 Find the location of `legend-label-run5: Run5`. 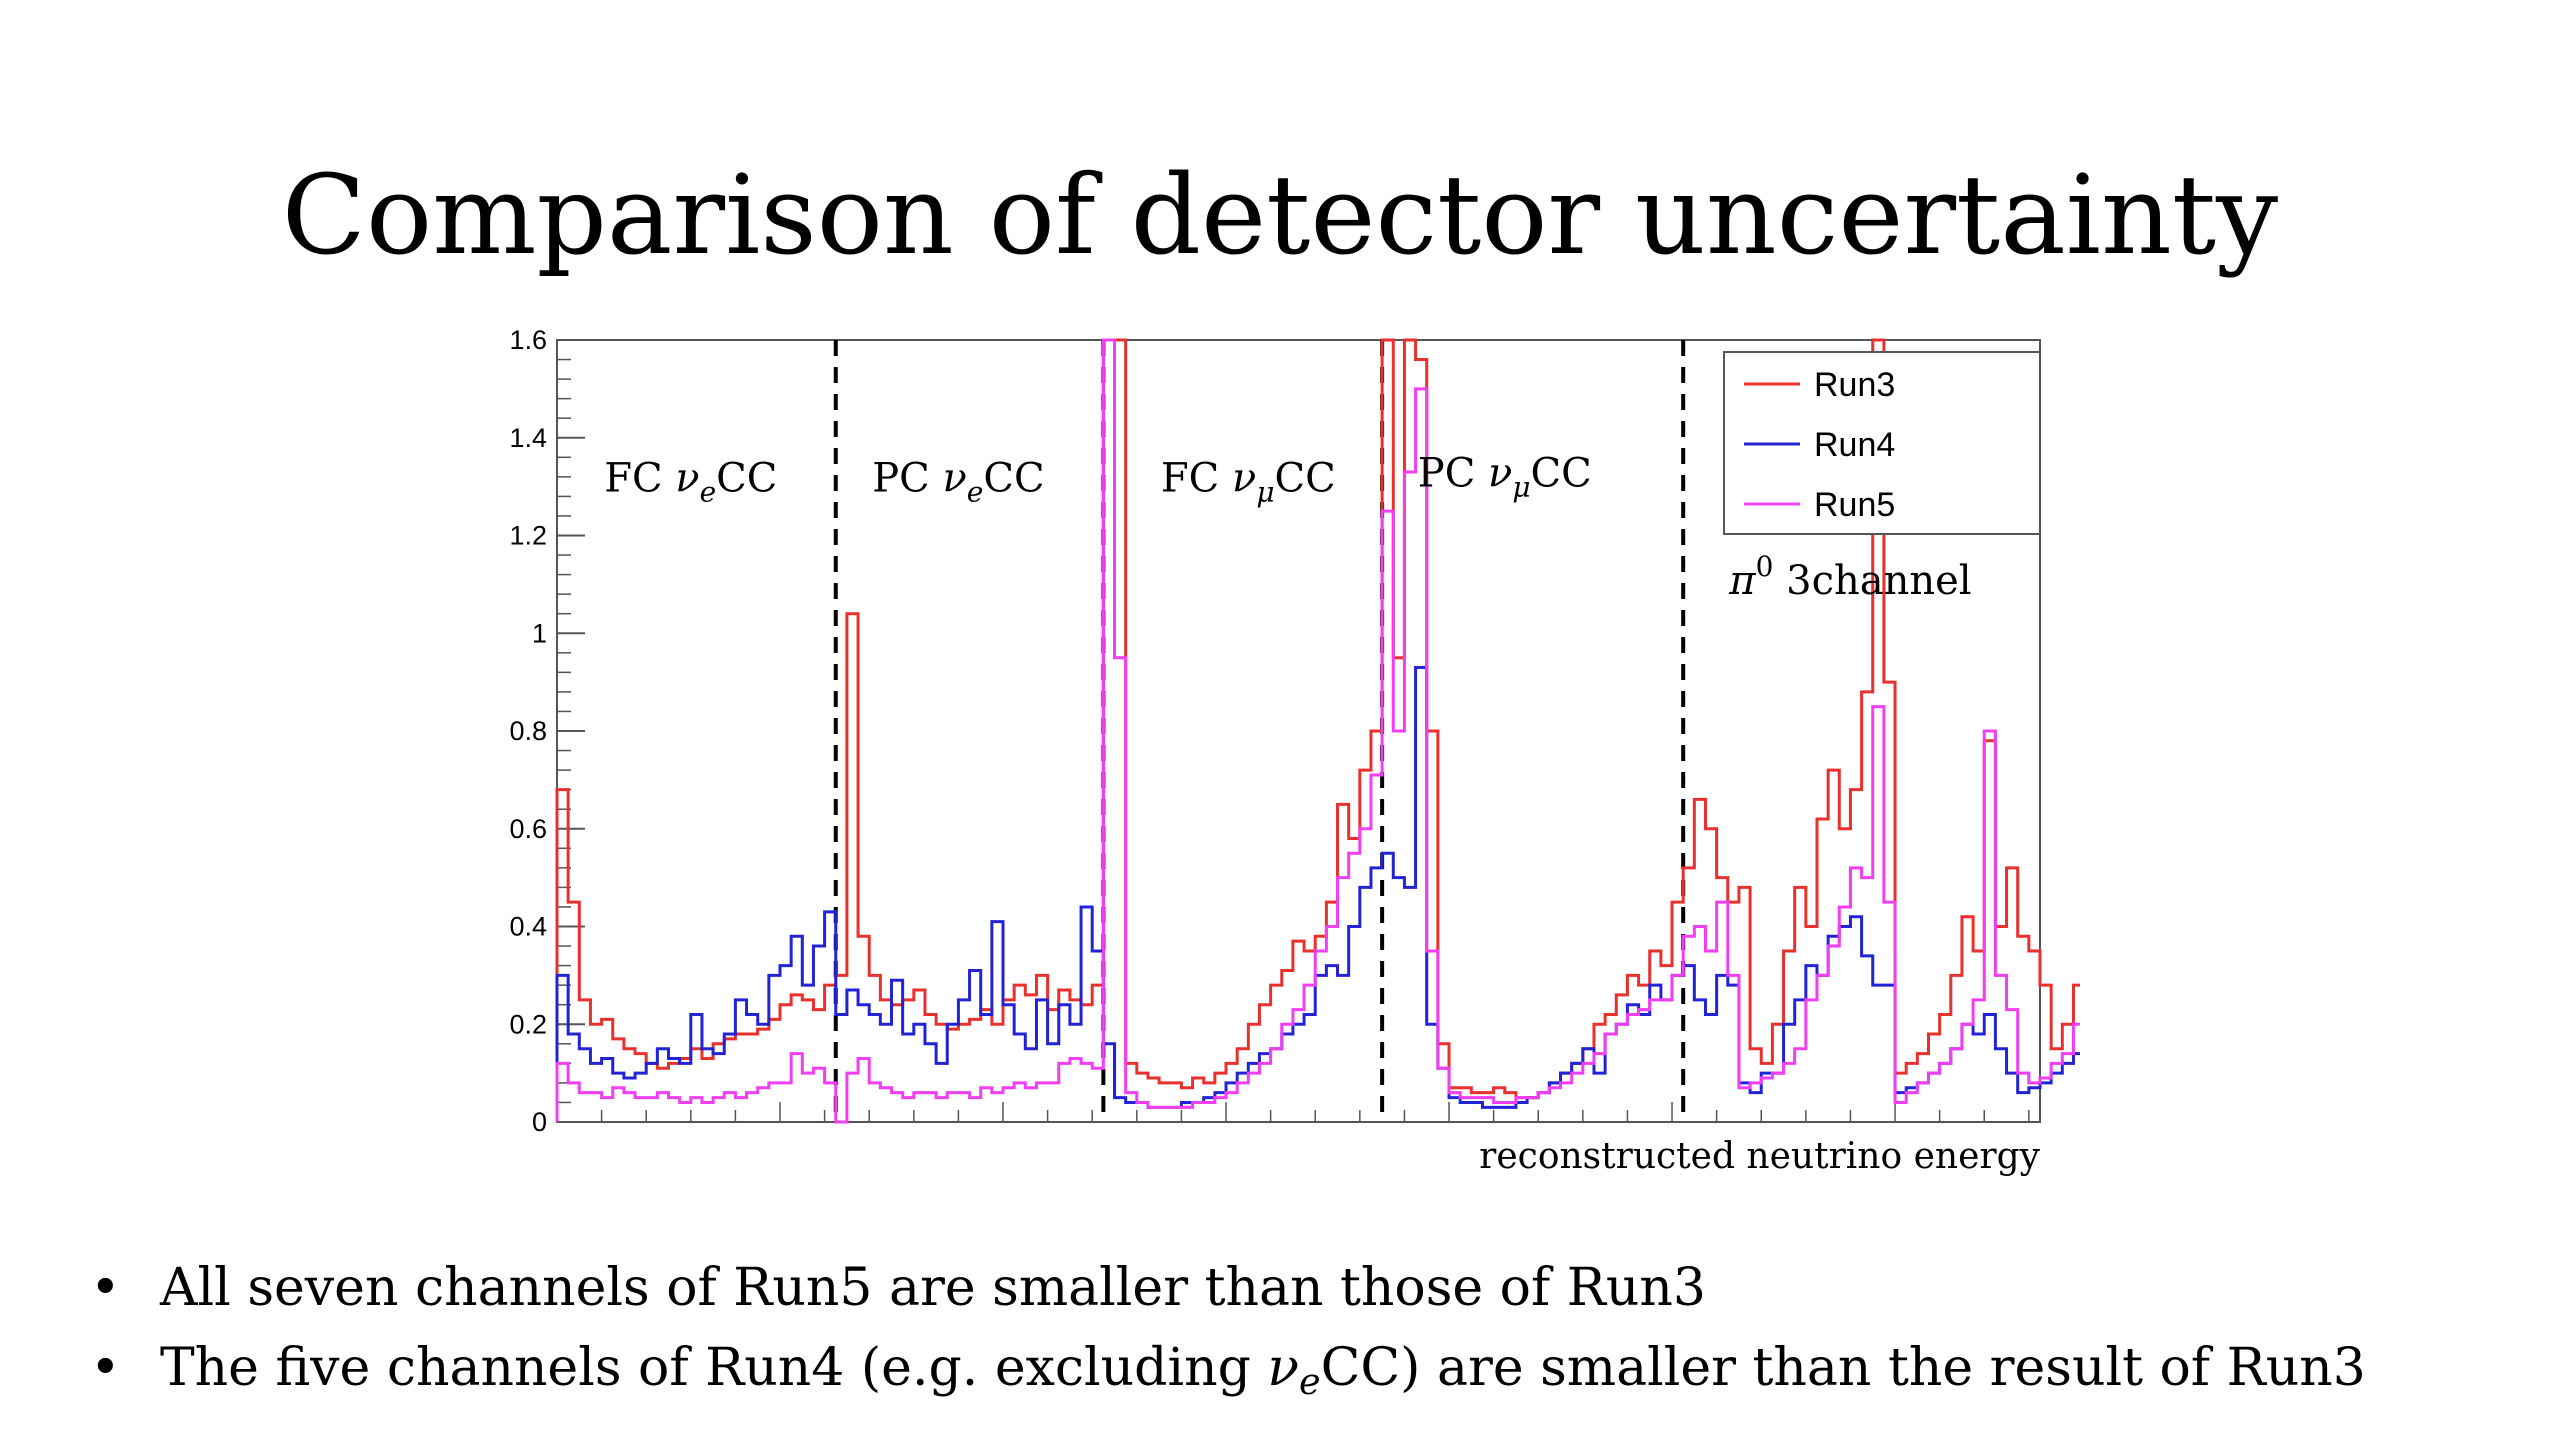

legend-label-run5: Run5 is located at coordinates (1854, 505).